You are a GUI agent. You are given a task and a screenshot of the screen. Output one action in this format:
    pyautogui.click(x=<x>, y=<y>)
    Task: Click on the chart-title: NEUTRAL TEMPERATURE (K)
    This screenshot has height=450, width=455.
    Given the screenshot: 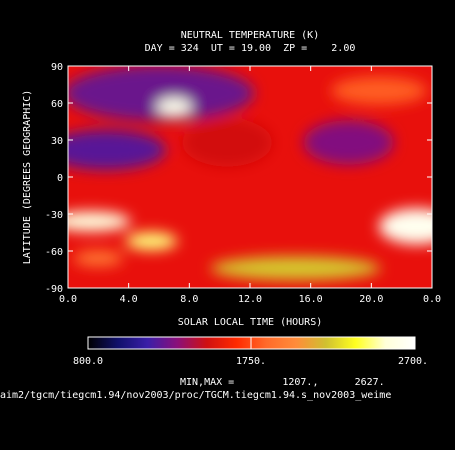 What is the action you would take?
    pyautogui.click(x=250, y=35)
    